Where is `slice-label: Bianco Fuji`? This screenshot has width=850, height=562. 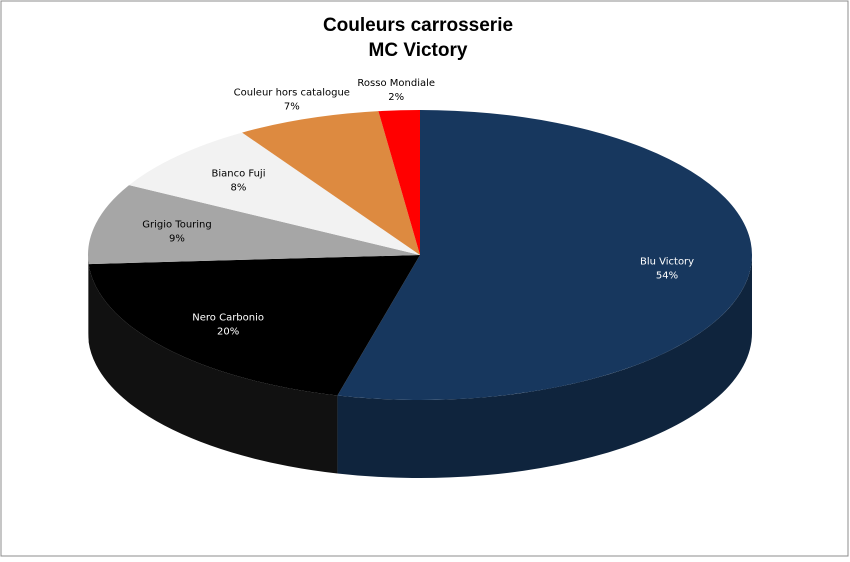 slice-label: Bianco Fuji is located at coordinates (238, 174).